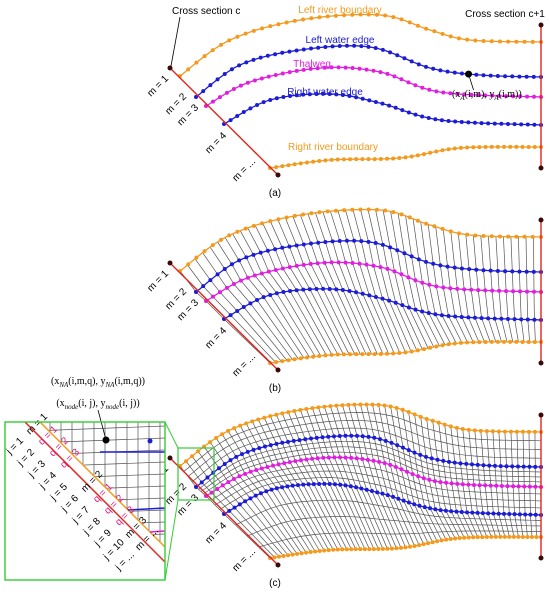 This screenshot has width=550, height=597. Describe the element at coordinates (520, 484) in the screenshot. I see `transverse-line` at that location.